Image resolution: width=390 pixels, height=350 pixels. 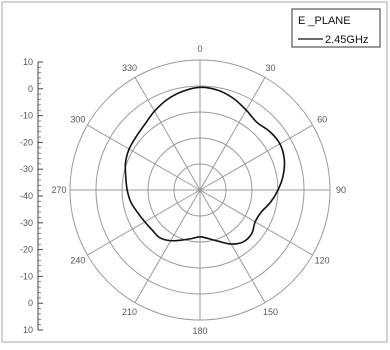 I want to click on angle-tick-label: 210, so click(x=129, y=312).